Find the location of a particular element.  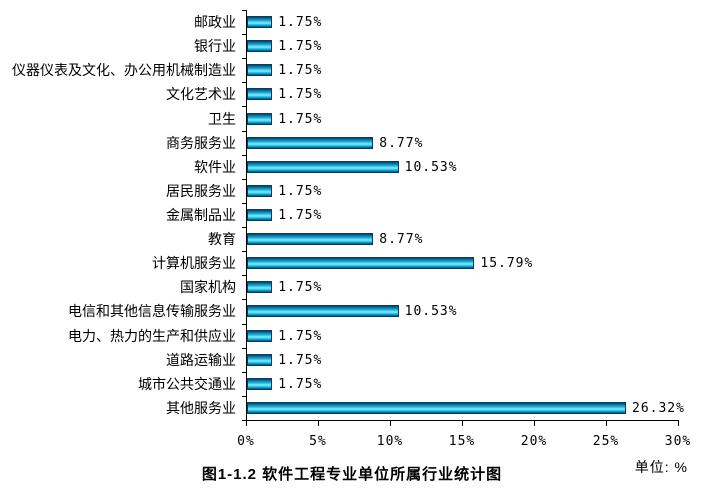

category-label: 软件业 is located at coordinates (215, 166).